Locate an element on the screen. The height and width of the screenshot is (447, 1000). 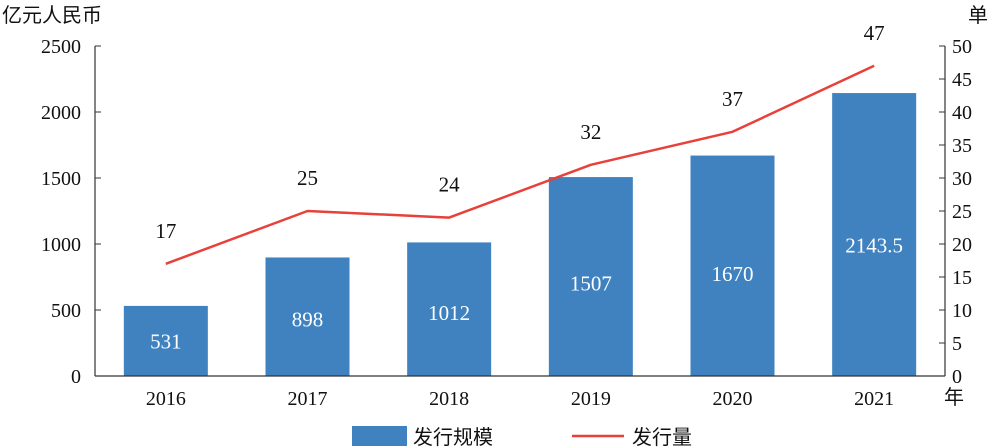
left-tick-label-2000: 2000 is located at coordinates (61, 113).